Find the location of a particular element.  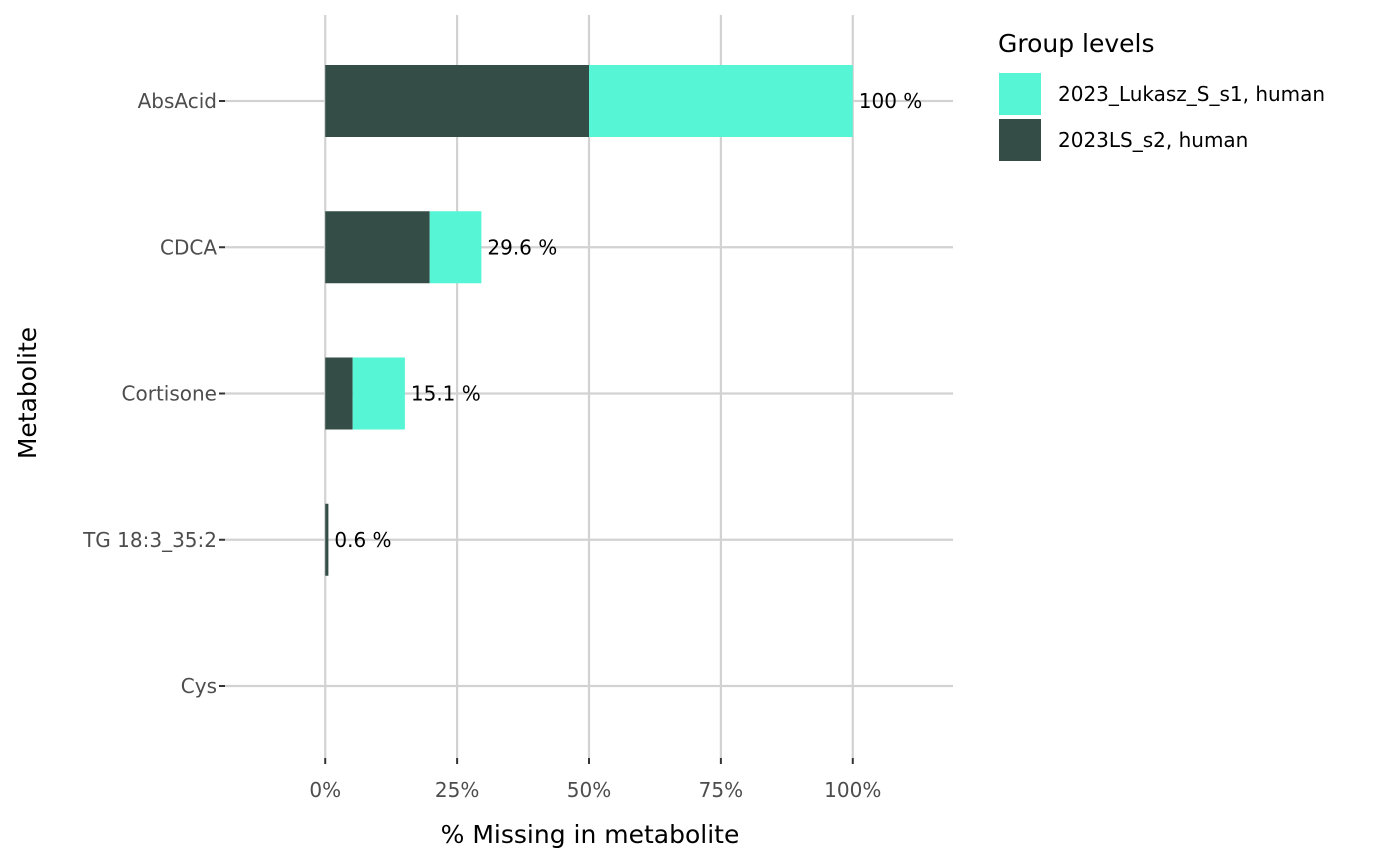

data-label: 100 % is located at coordinates (891, 101).